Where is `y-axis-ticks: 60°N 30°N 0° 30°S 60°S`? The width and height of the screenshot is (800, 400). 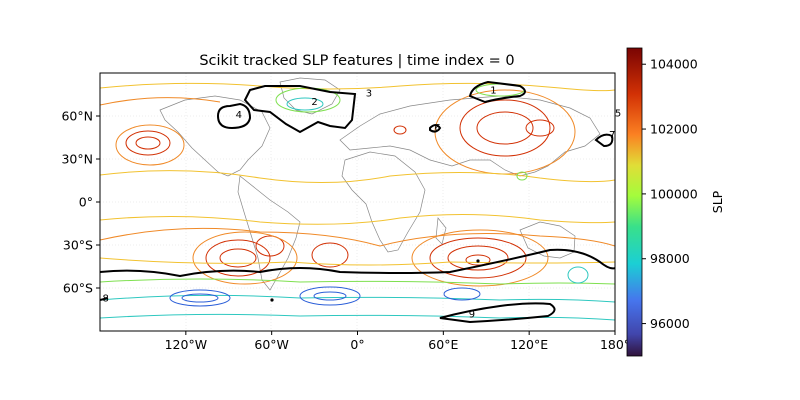
y-axis-ticks: 60°N 30°N 0° 30°S 60°S is located at coordinates (80, 202).